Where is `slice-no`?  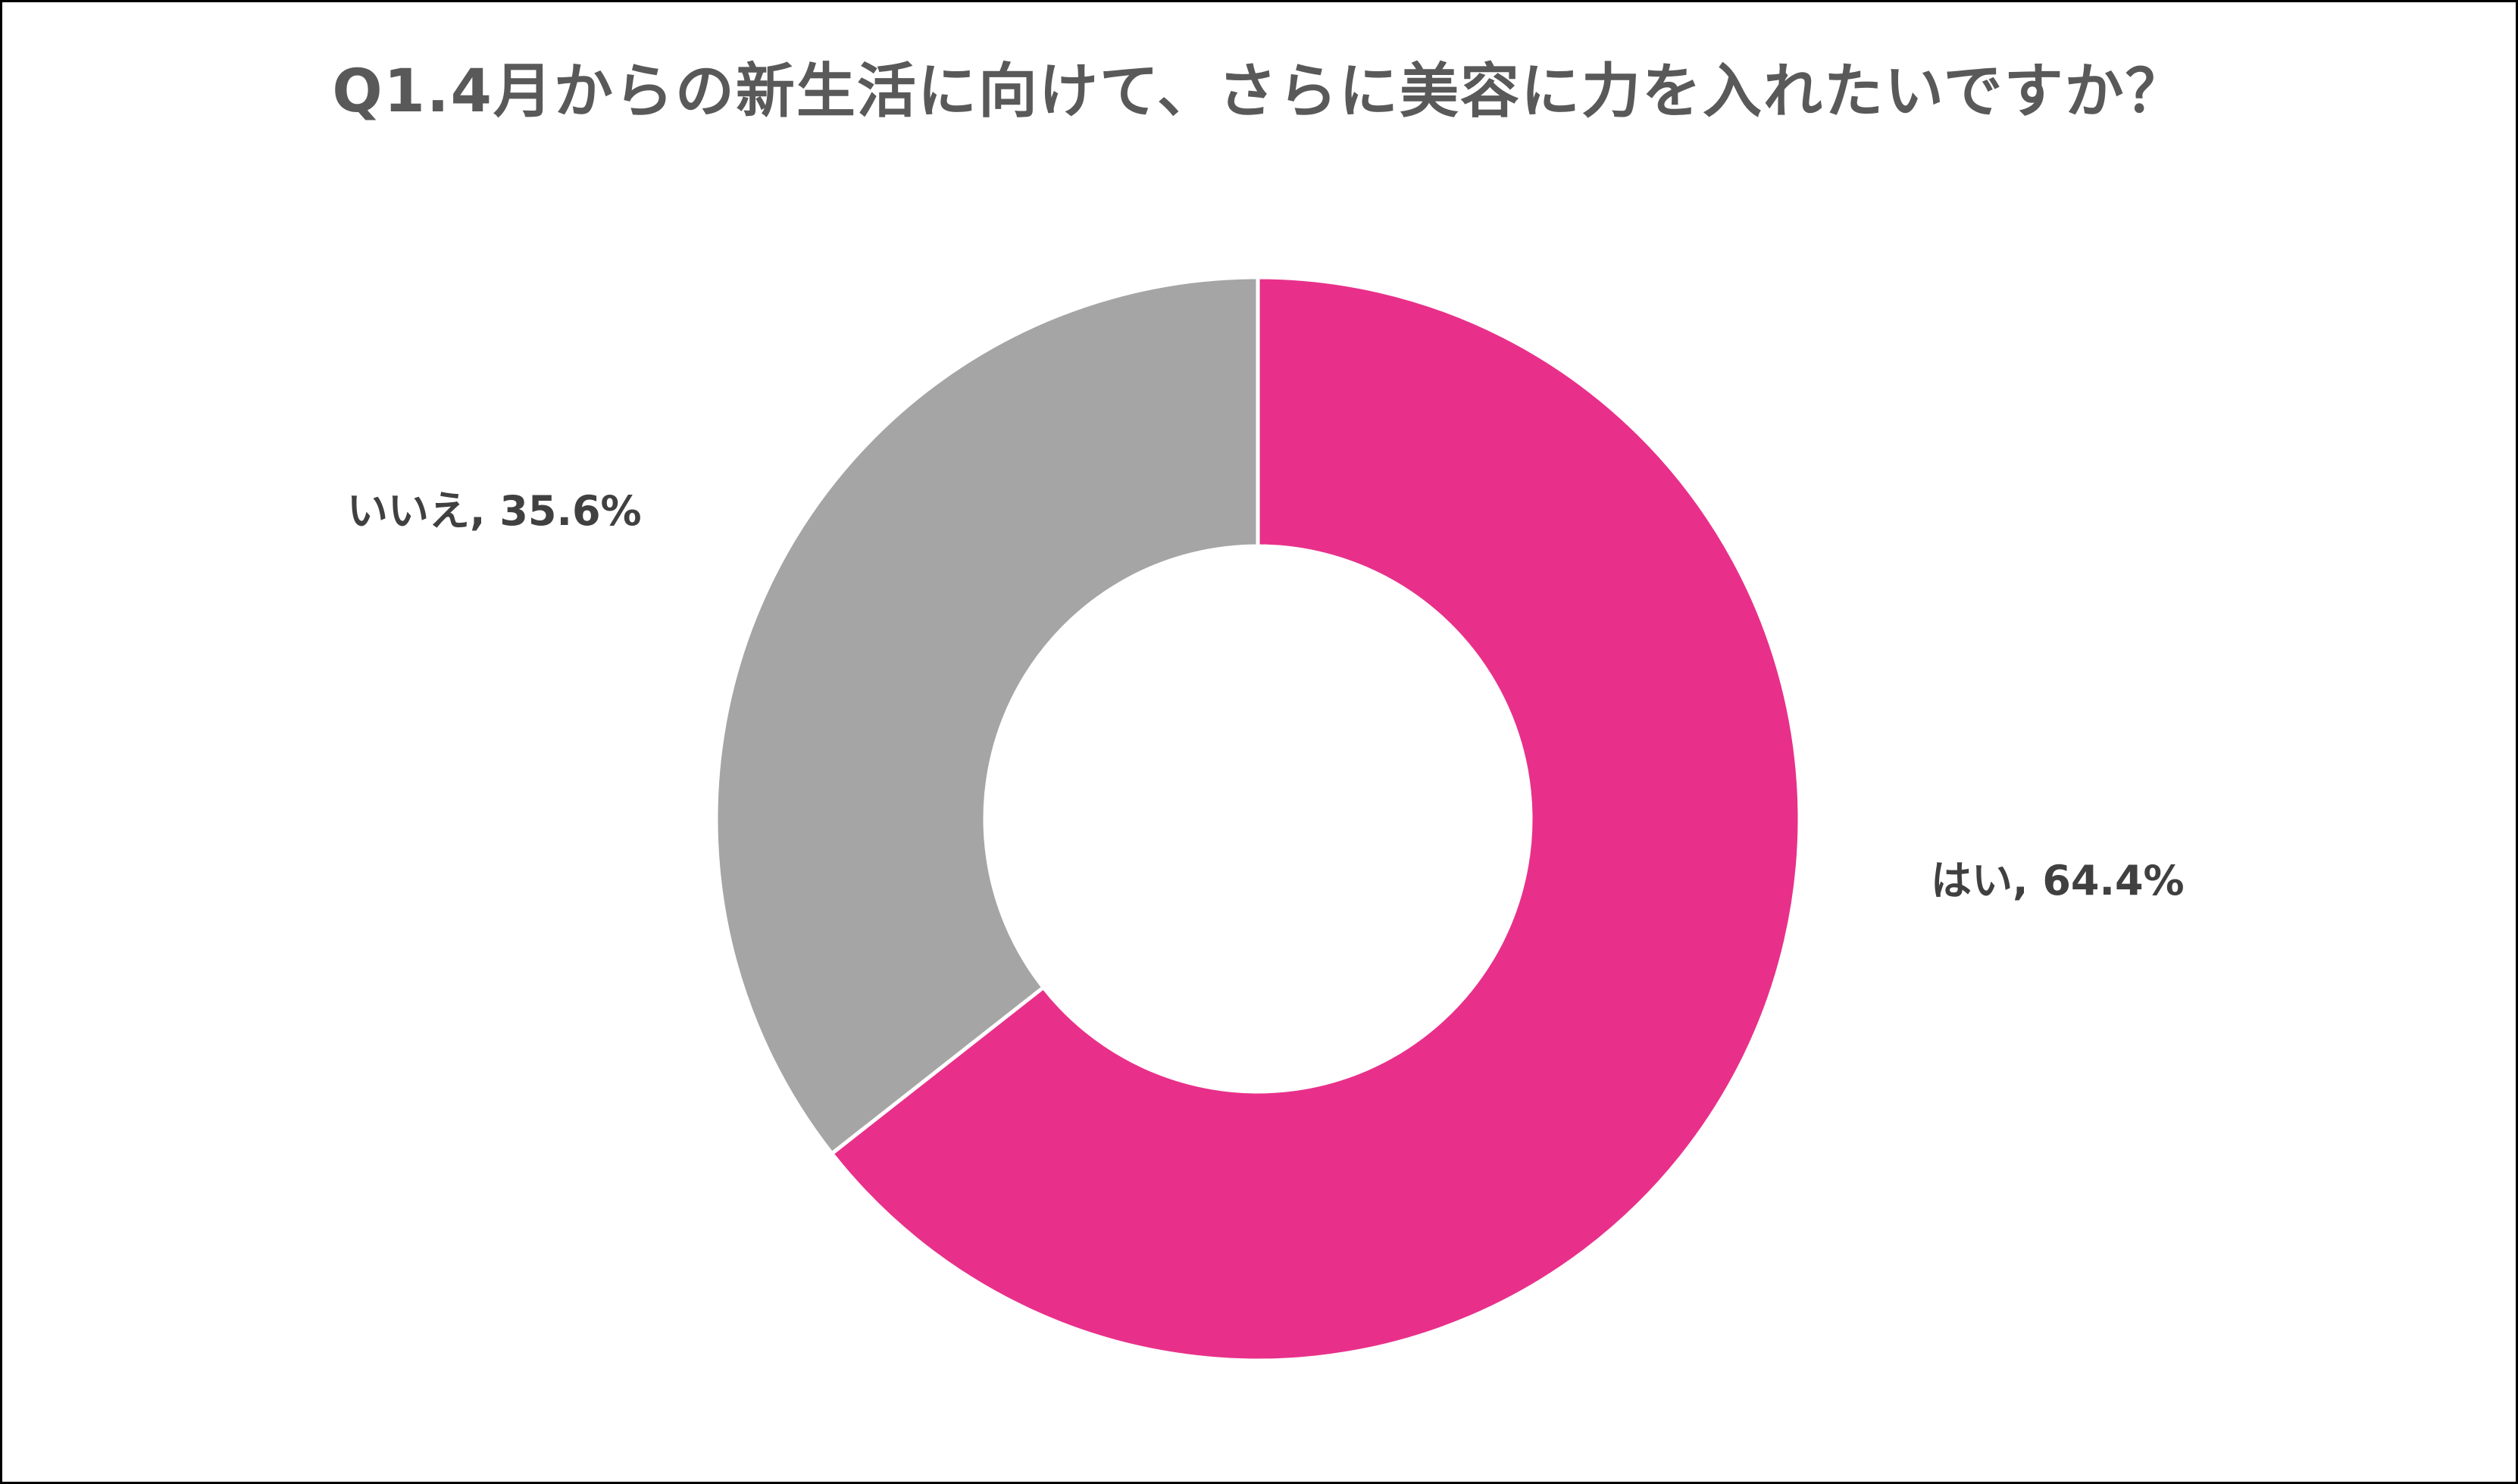 slice-no is located at coordinates (987, 716).